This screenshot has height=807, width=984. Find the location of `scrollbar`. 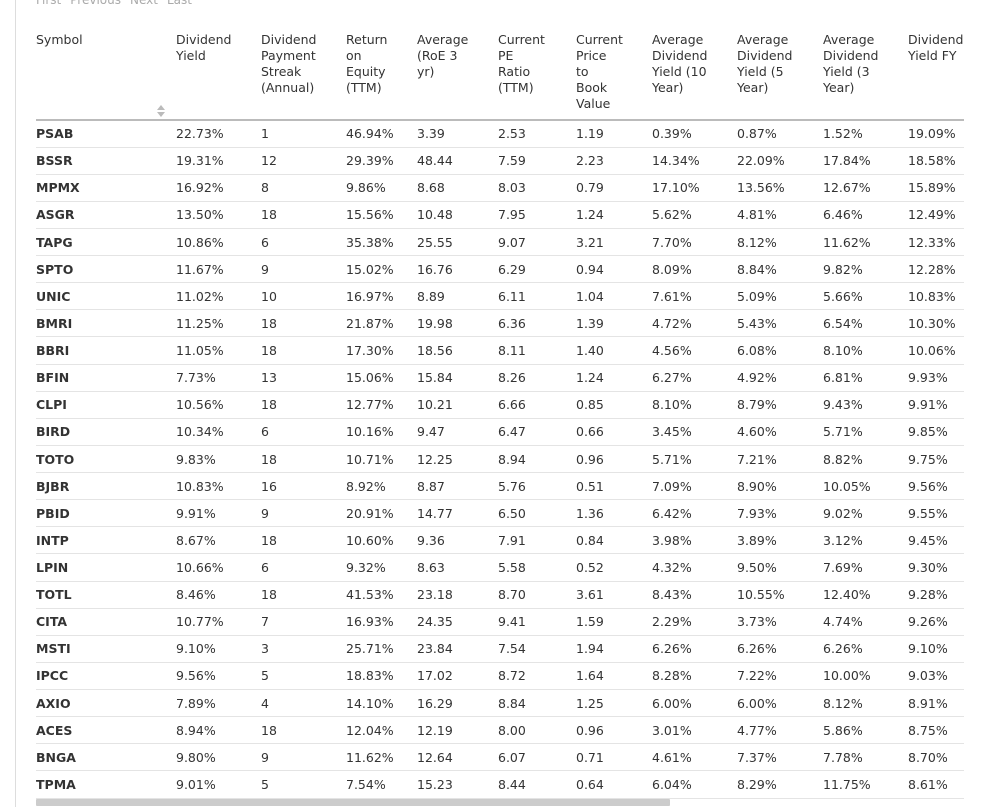

scrollbar is located at coordinates (353, 802).